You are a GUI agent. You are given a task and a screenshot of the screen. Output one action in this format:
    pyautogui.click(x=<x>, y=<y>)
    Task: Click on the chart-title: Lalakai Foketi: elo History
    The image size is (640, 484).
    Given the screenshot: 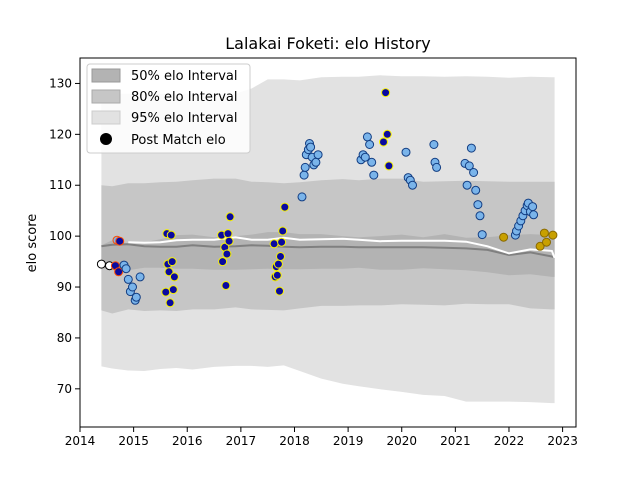 What is the action you would take?
    pyautogui.click(x=328, y=43)
    